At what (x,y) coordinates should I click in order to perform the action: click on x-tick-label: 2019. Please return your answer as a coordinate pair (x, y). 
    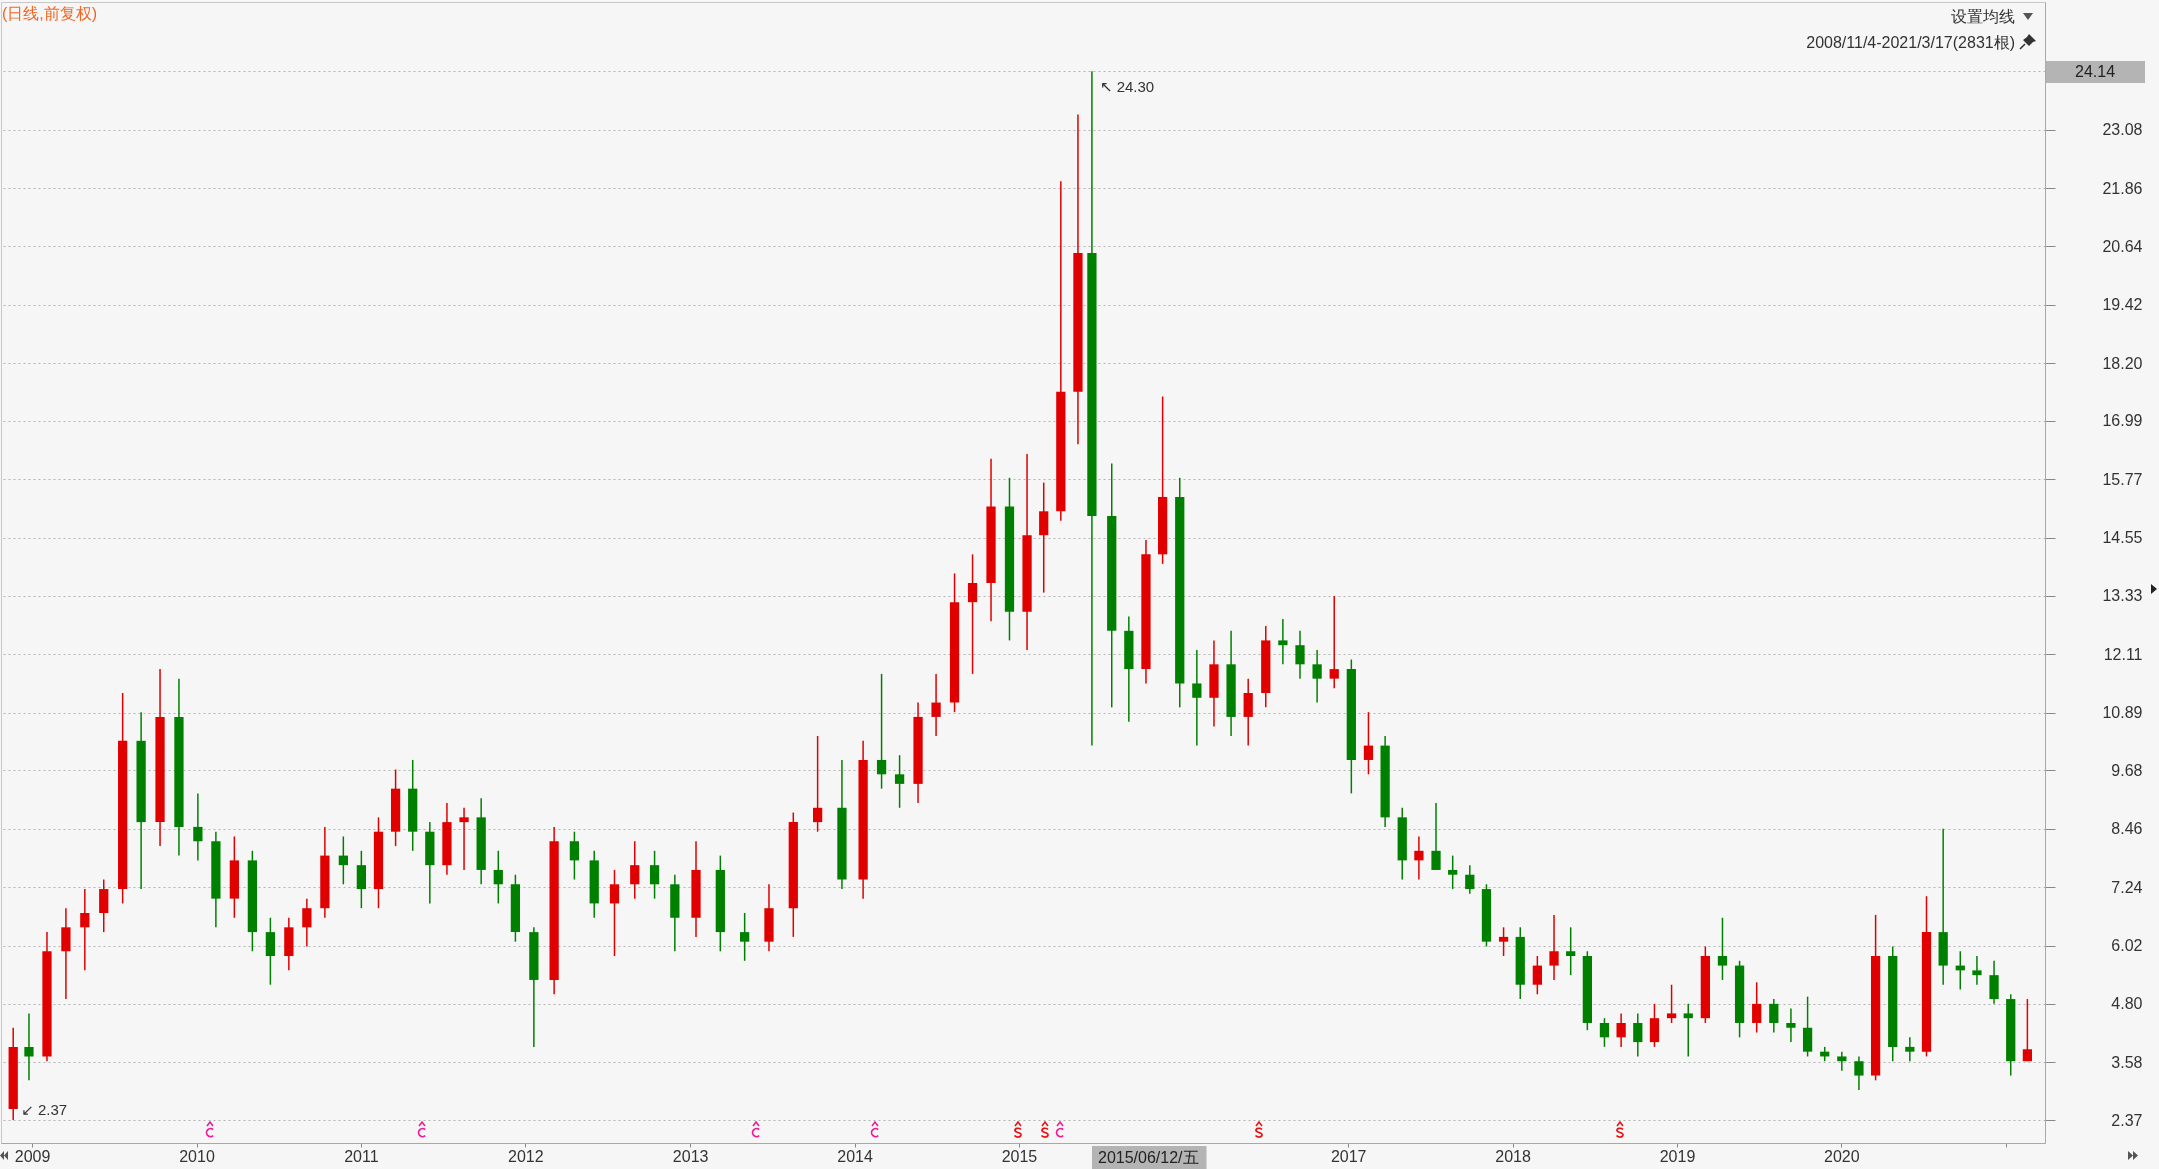
    Looking at the image, I should click on (1677, 1156).